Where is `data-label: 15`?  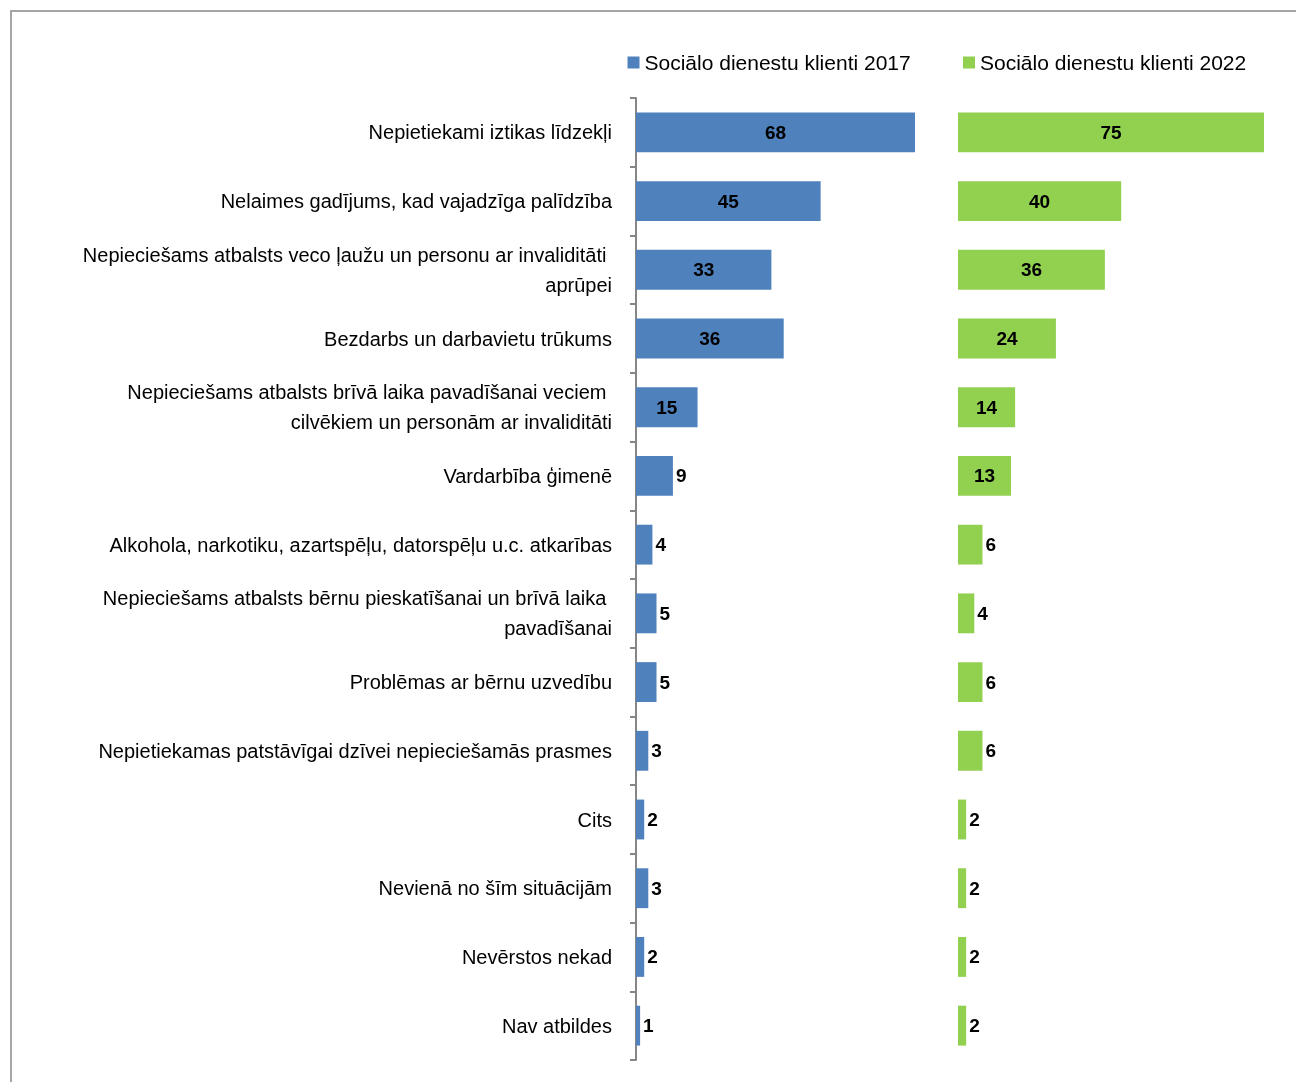
data-label: 15 is located at coordinates (667, 407).